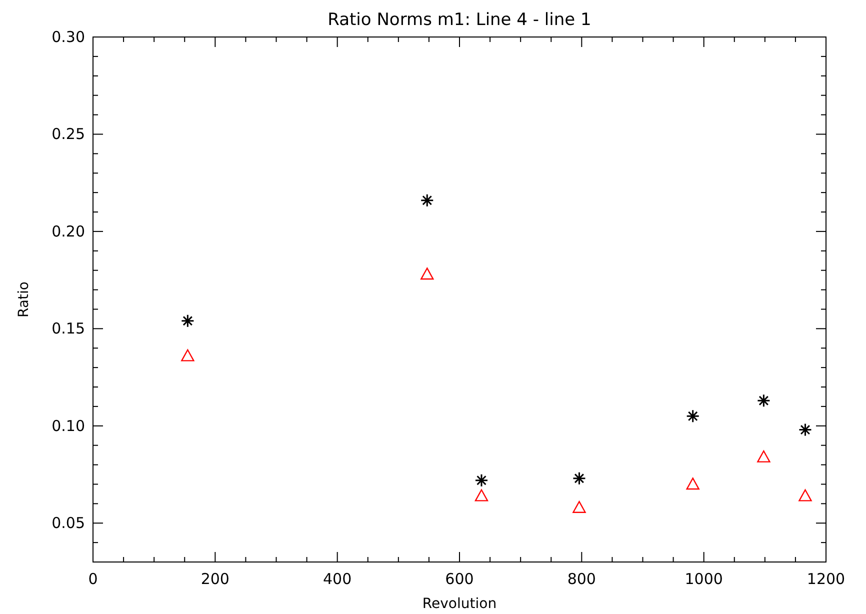 This screenshot has width=866, height=614. I want to click on x-tick-label: 600, so click(459, 579).